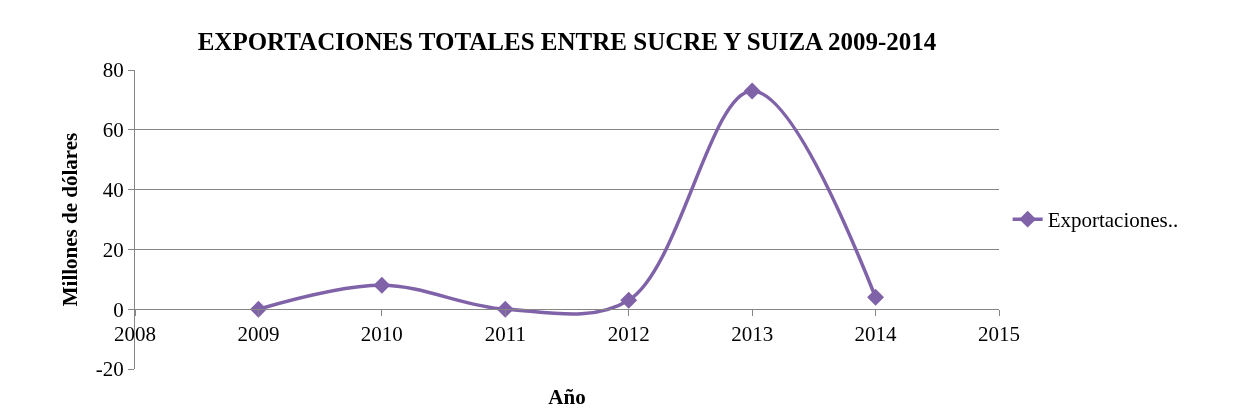 The width and height of the screenshot is (1244, 409). What do you see at coordinates (628, 334) in the screenshot?
I see `x-tick-label: 2012` at bounding box center [628, 334].